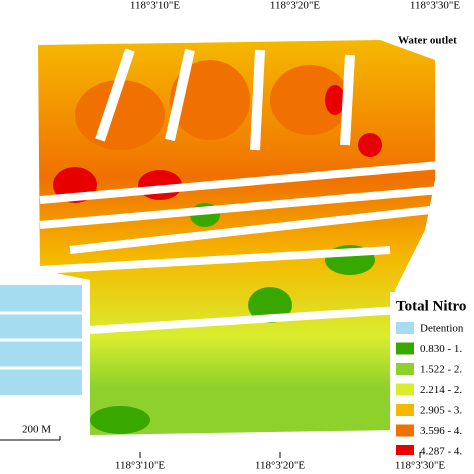  What do you see at coordinates (280, 466) in the screenshot?
I see `bottom-coordinate-label: 118°3'20"E` at bounding box center [280, 466].